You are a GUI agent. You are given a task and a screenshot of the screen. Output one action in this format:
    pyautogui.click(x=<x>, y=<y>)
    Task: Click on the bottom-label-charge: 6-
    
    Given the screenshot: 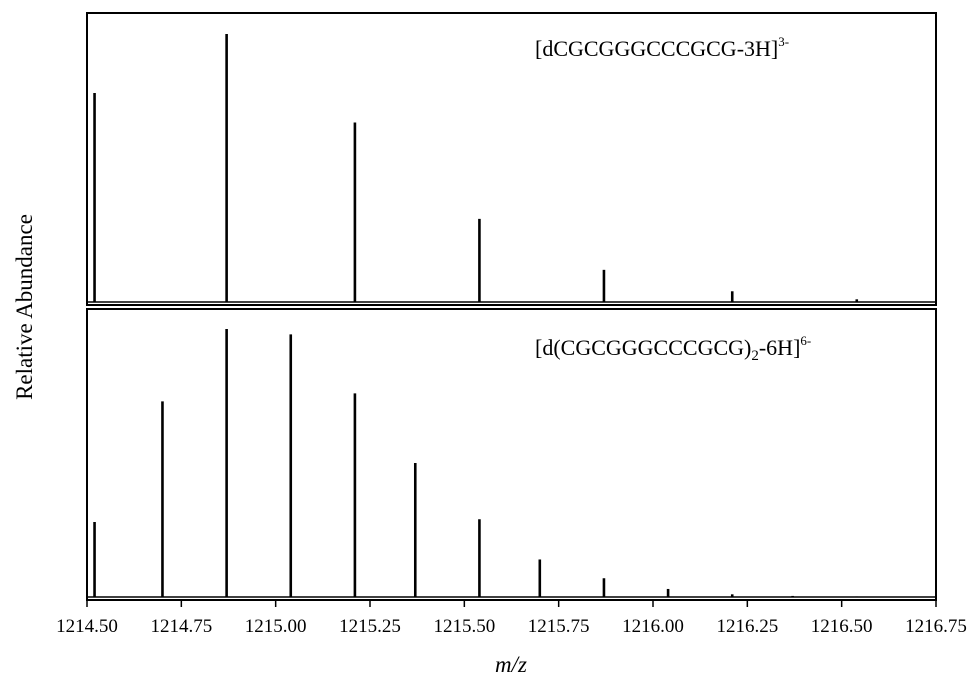 What is the action you would take?
    pyautogui.click(x=805, y=340)
    